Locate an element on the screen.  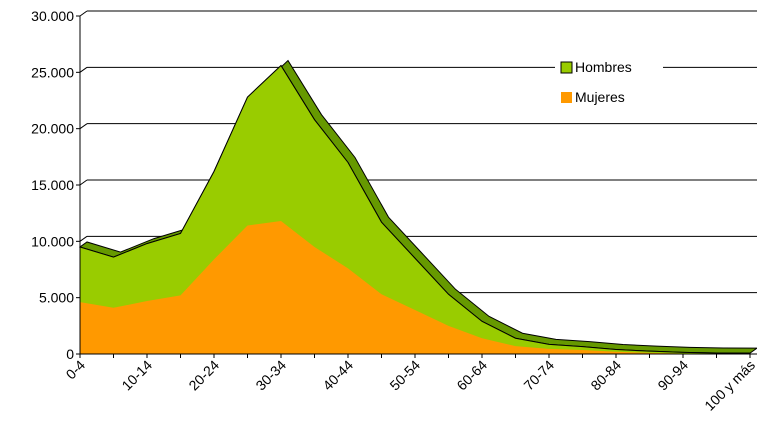
y-tick-label-6: 30.000 is located at coordinates (52, 16).